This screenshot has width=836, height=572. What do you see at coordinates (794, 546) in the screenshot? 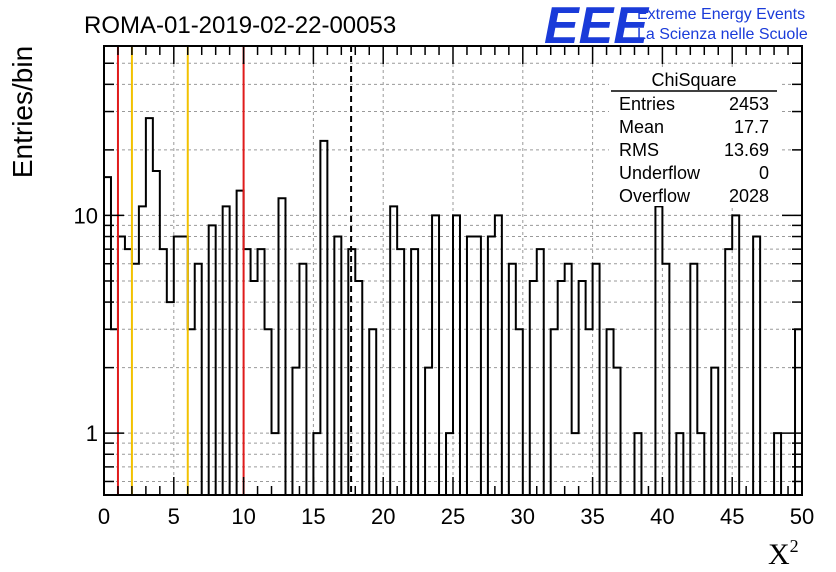
I see `x-axis-label-superscript: 2` at bounding box center [794, 546].